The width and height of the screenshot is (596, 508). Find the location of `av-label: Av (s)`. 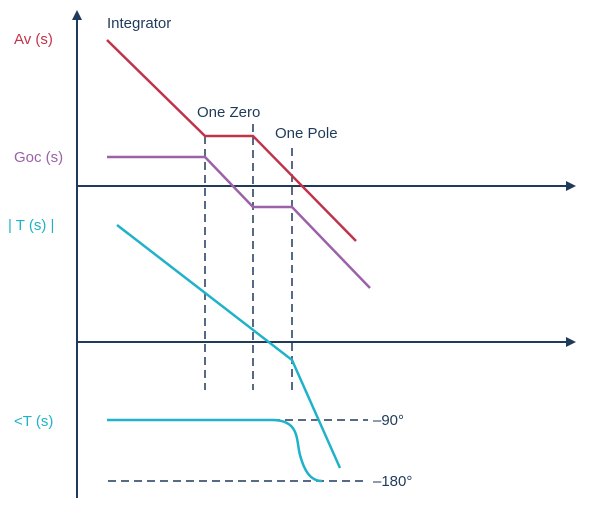

av-label: Av (s) is located at coordinates (33, 39).